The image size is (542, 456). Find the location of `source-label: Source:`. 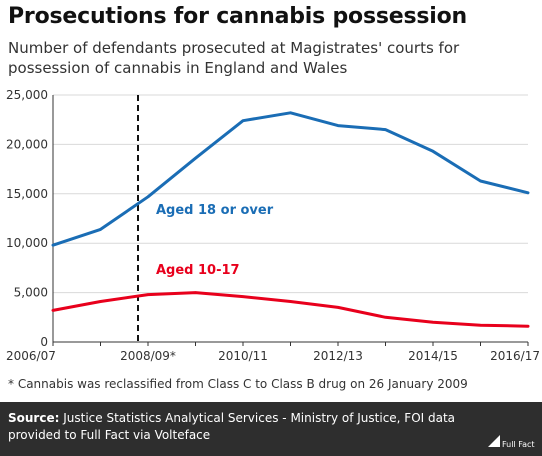

source-label: Source: is located at coordinates (34, 418).